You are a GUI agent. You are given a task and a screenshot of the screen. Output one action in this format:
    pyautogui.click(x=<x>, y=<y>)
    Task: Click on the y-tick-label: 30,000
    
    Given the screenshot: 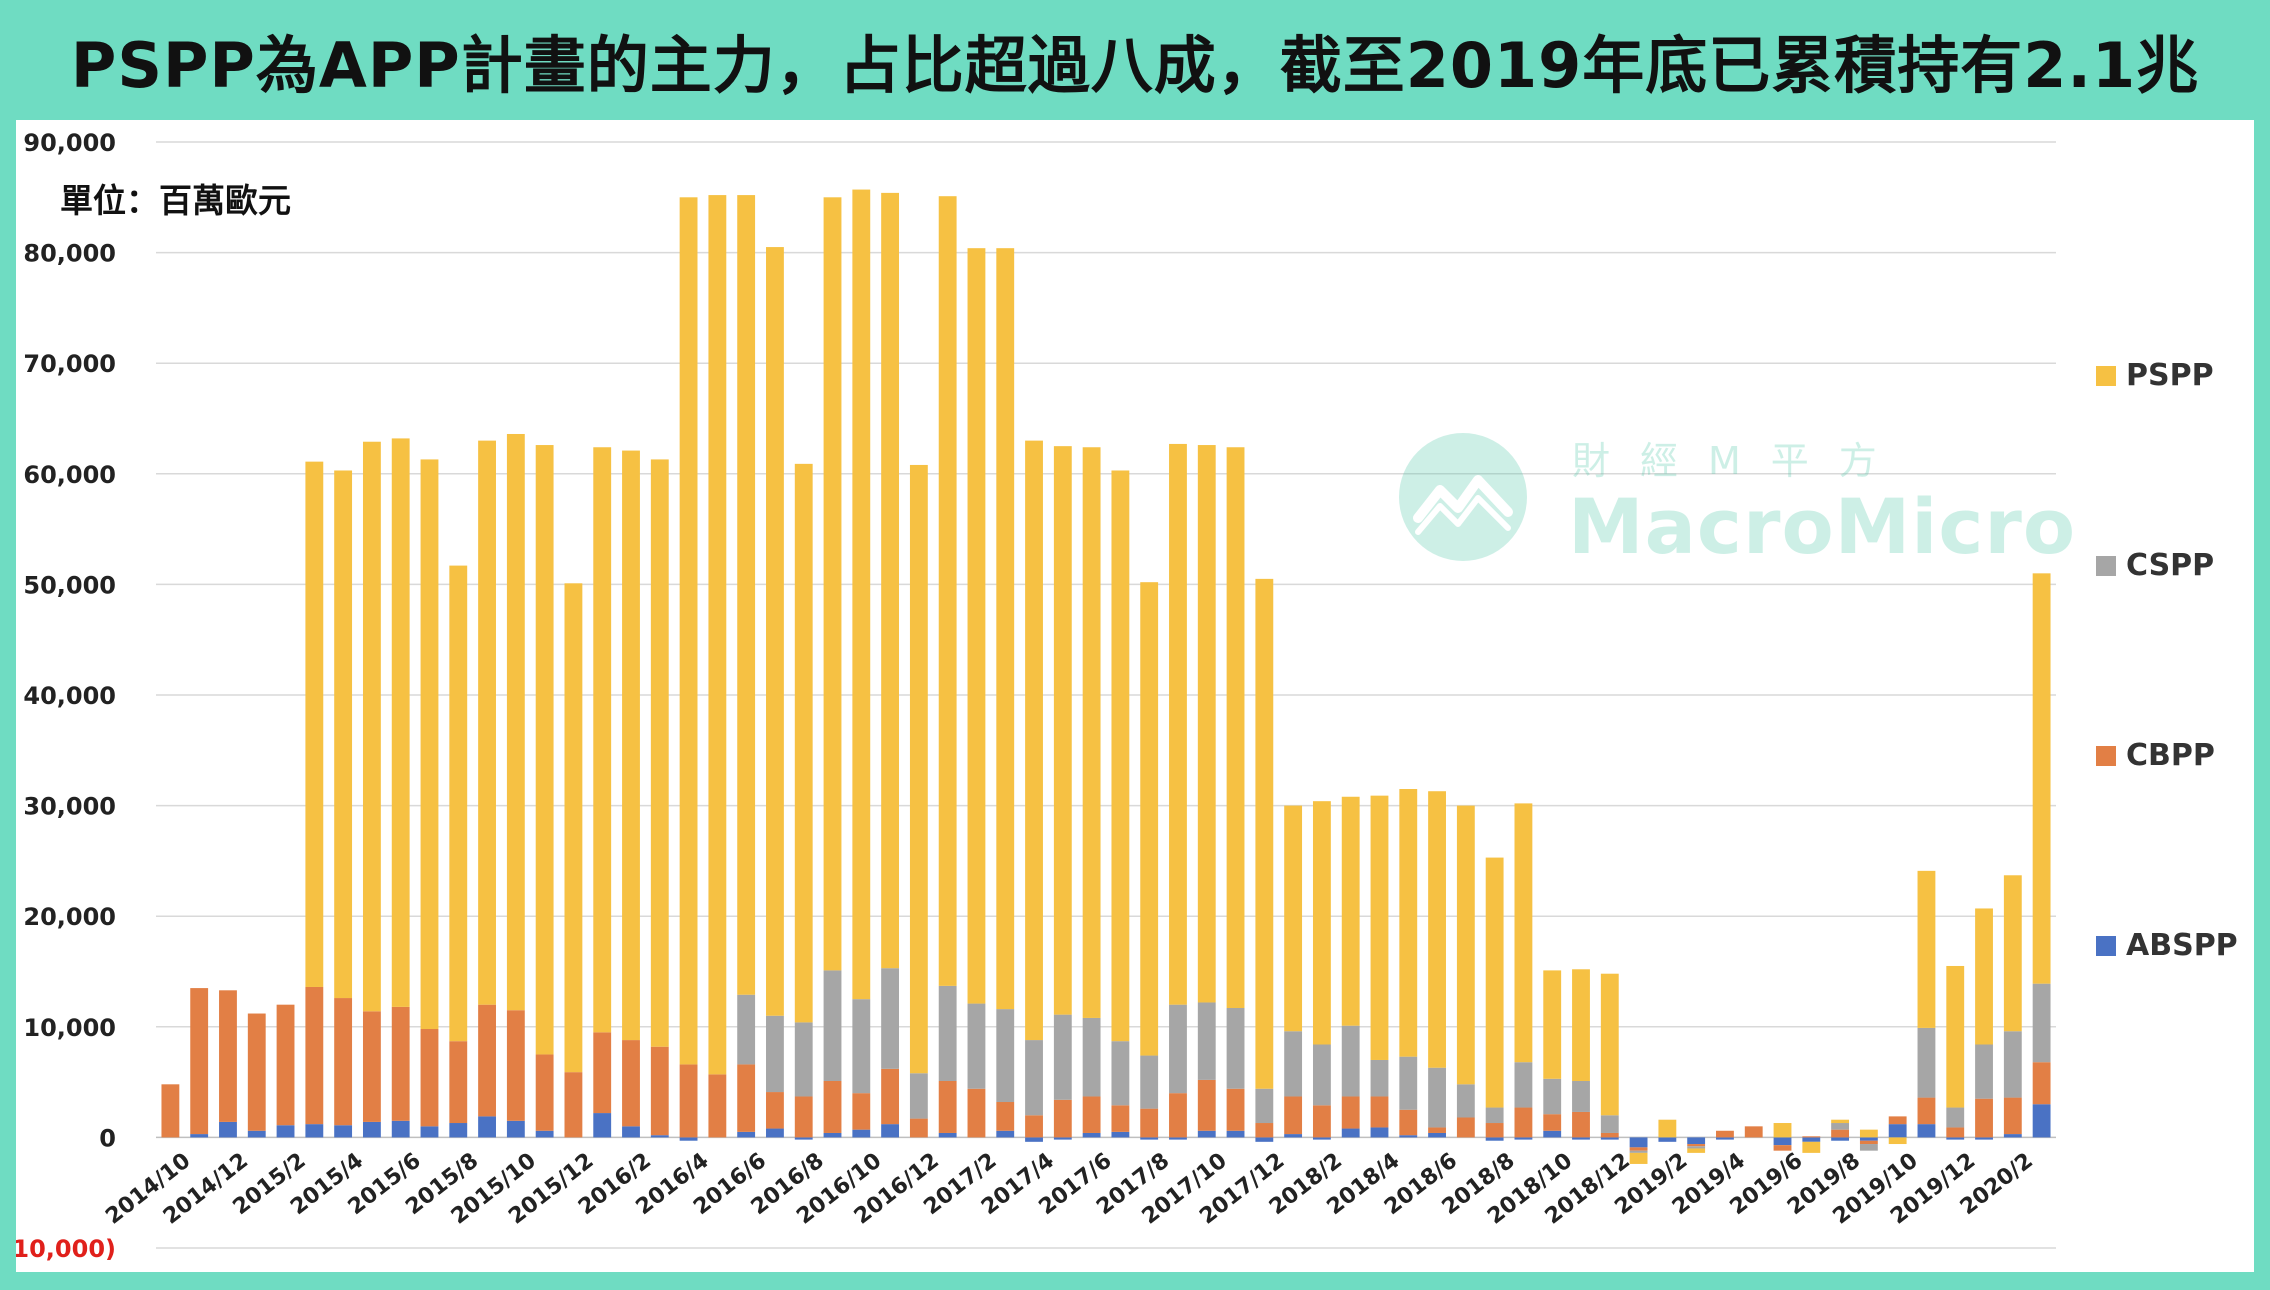 What is the action you would take?
    pyautogui.click(x=69, y=807)
    